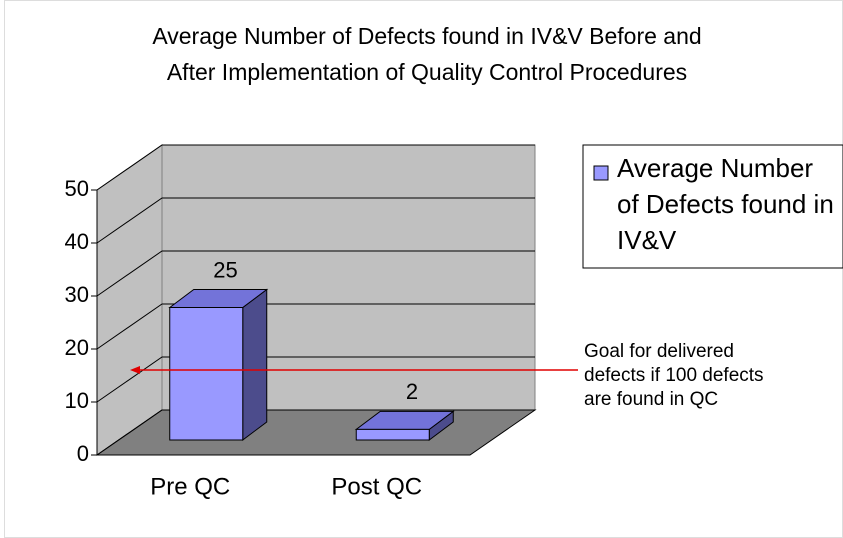 The image size is (843, 538). I want to click on bar-side, so click(255, 364).